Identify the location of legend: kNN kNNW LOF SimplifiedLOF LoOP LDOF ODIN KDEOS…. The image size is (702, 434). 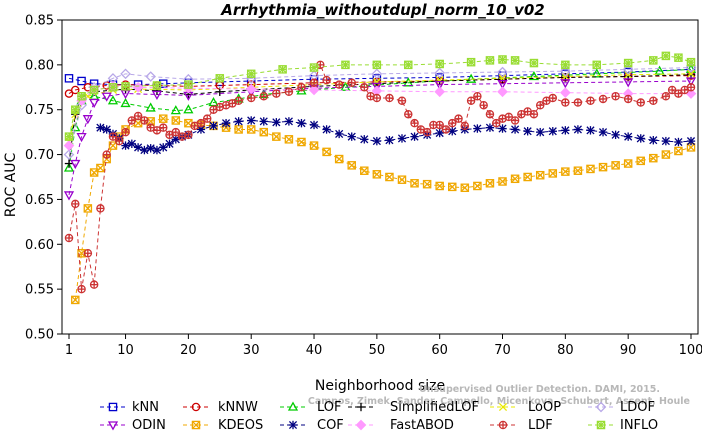
(379, 416).